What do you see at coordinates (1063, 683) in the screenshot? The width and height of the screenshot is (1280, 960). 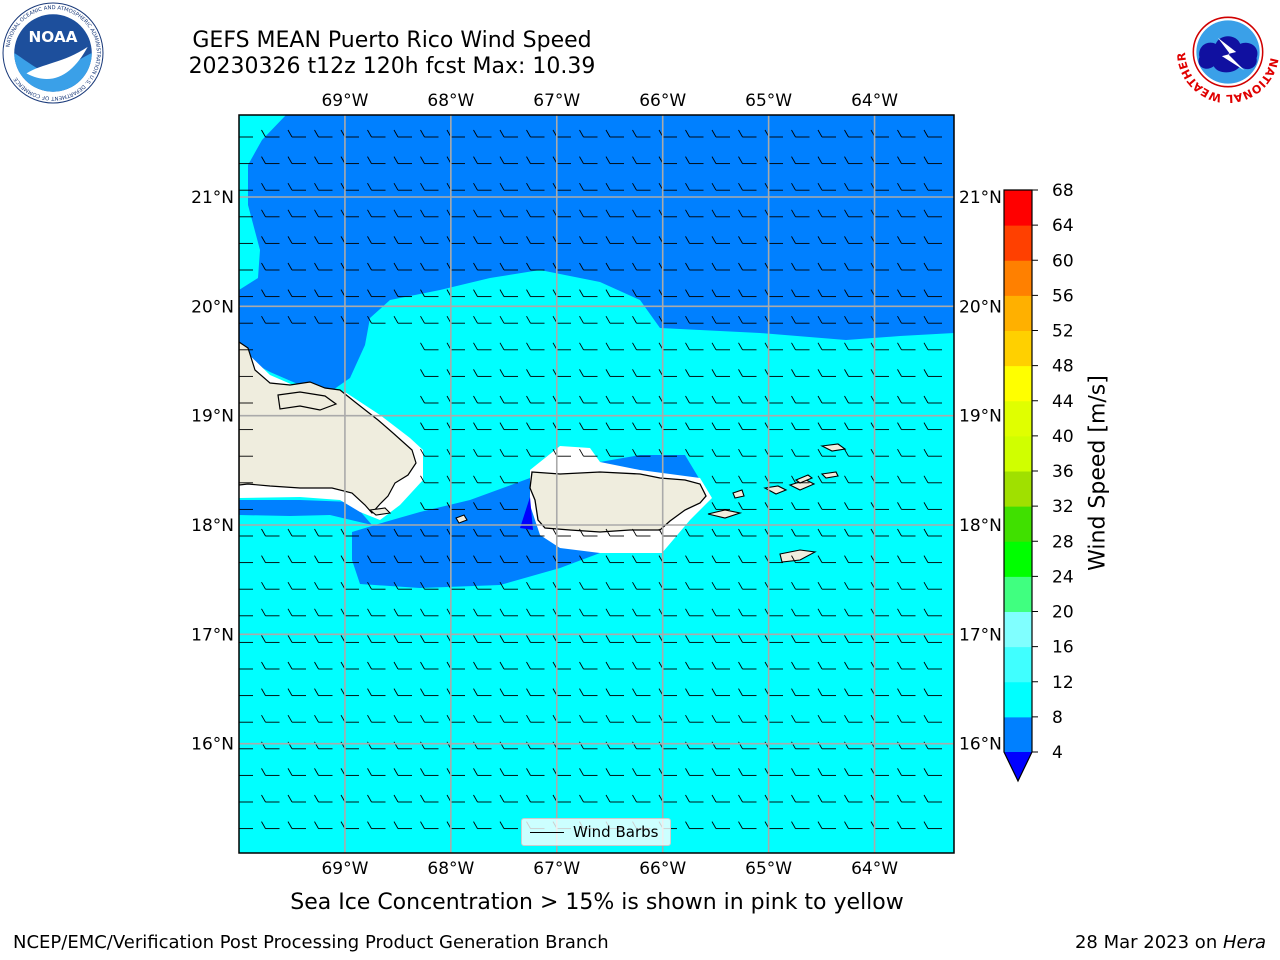 I see `colorbar-tick-label: 12` at bounding box center [1063, 683].